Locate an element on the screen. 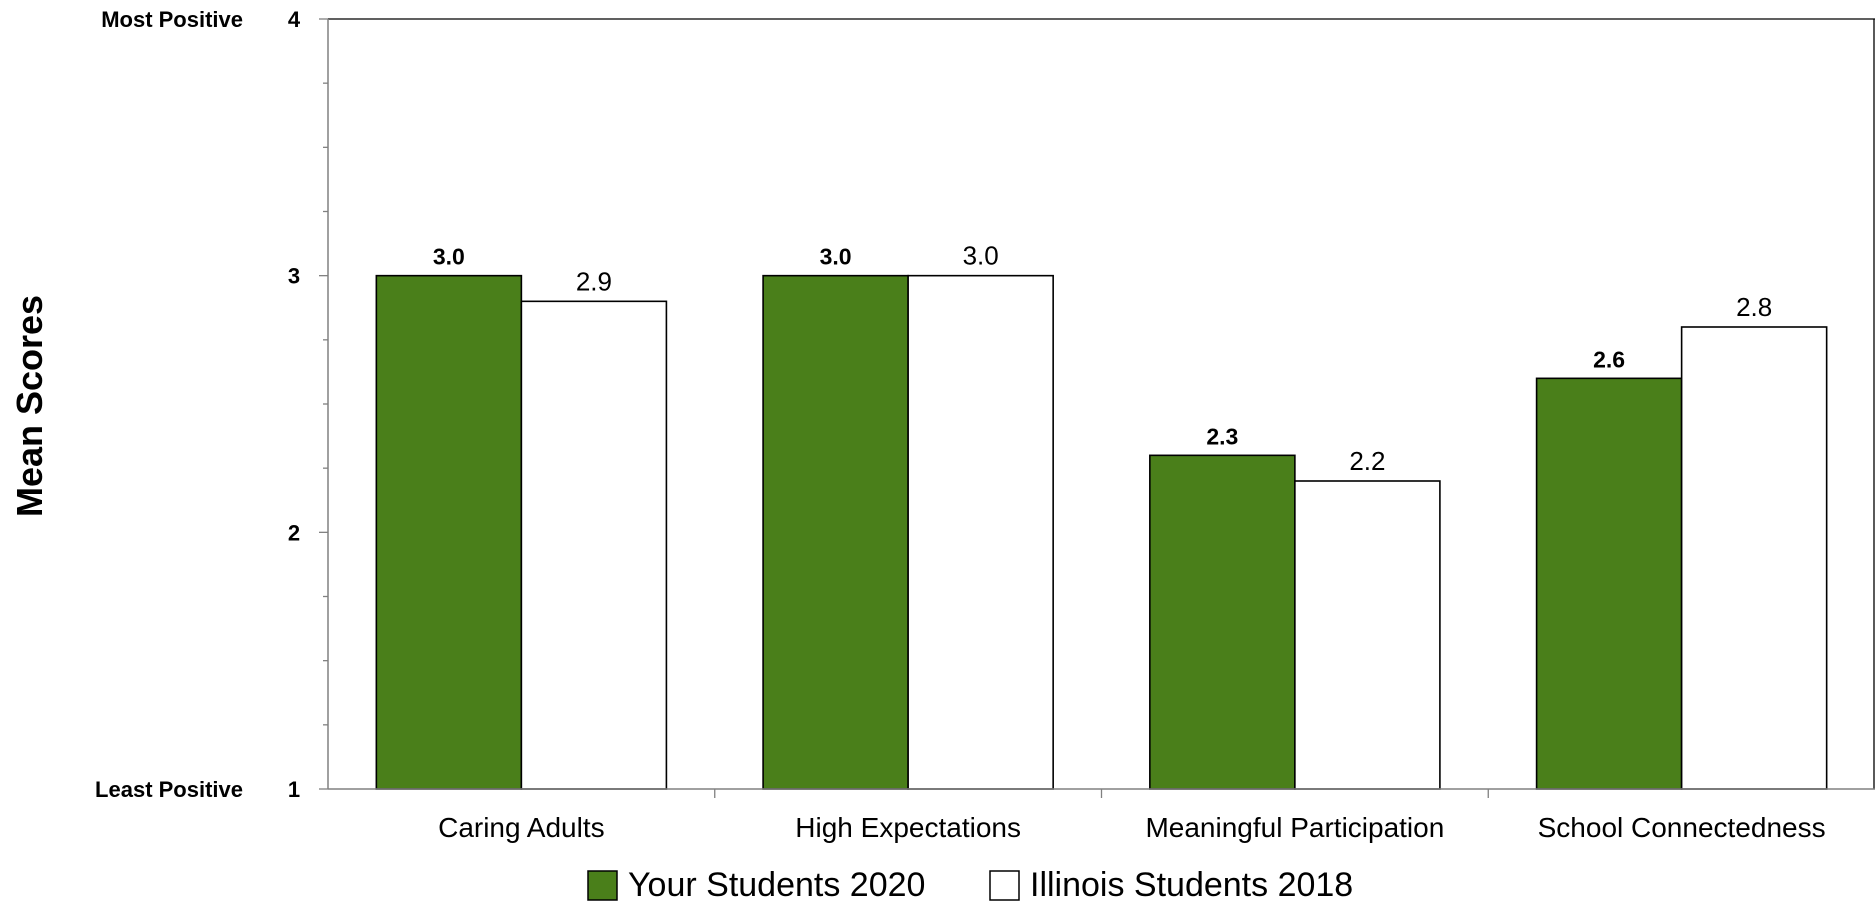 Image resolution: width=1875 pixels, height=917 pixels. data-label: 2.8 is located at coordinates (1754, 307).